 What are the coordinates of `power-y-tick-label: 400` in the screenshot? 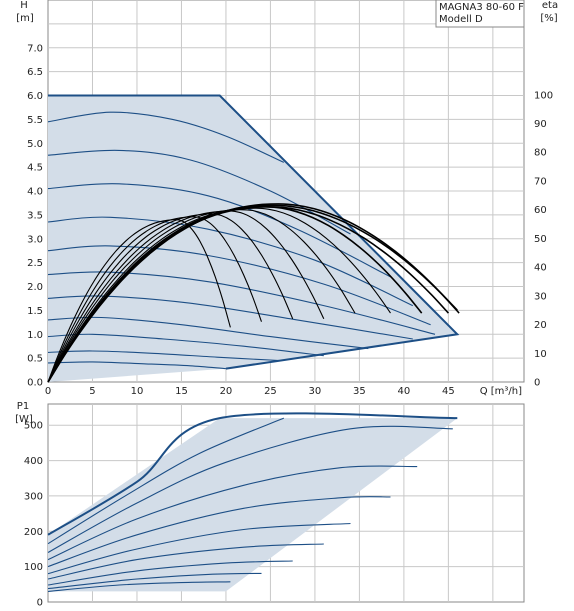 It's located at (33, 461).